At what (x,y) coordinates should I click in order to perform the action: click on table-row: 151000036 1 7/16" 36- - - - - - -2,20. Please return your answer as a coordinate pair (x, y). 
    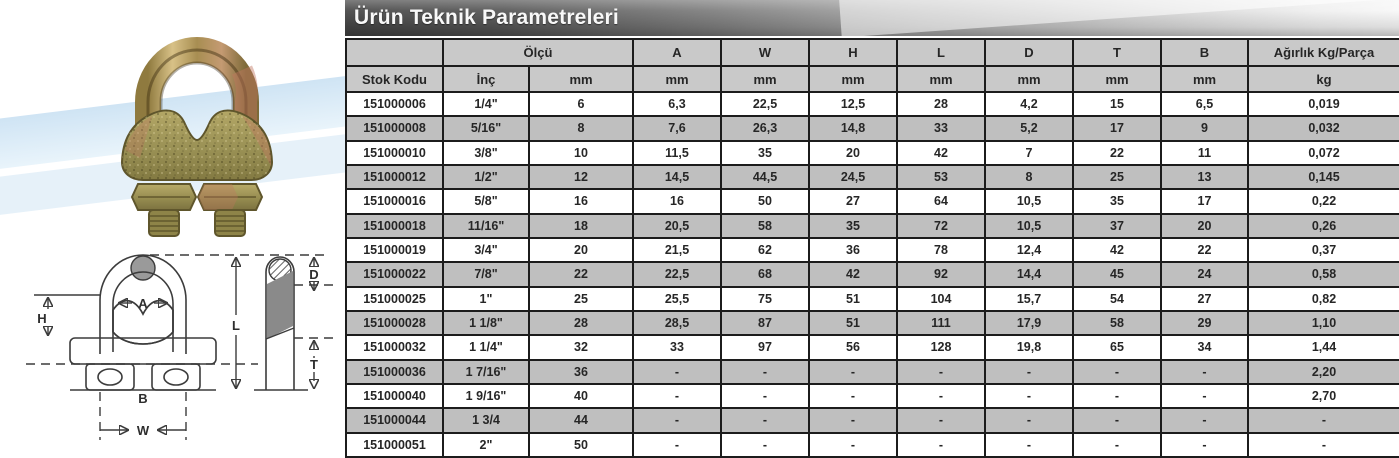
    Looking at the image, I should click on (872, 371).